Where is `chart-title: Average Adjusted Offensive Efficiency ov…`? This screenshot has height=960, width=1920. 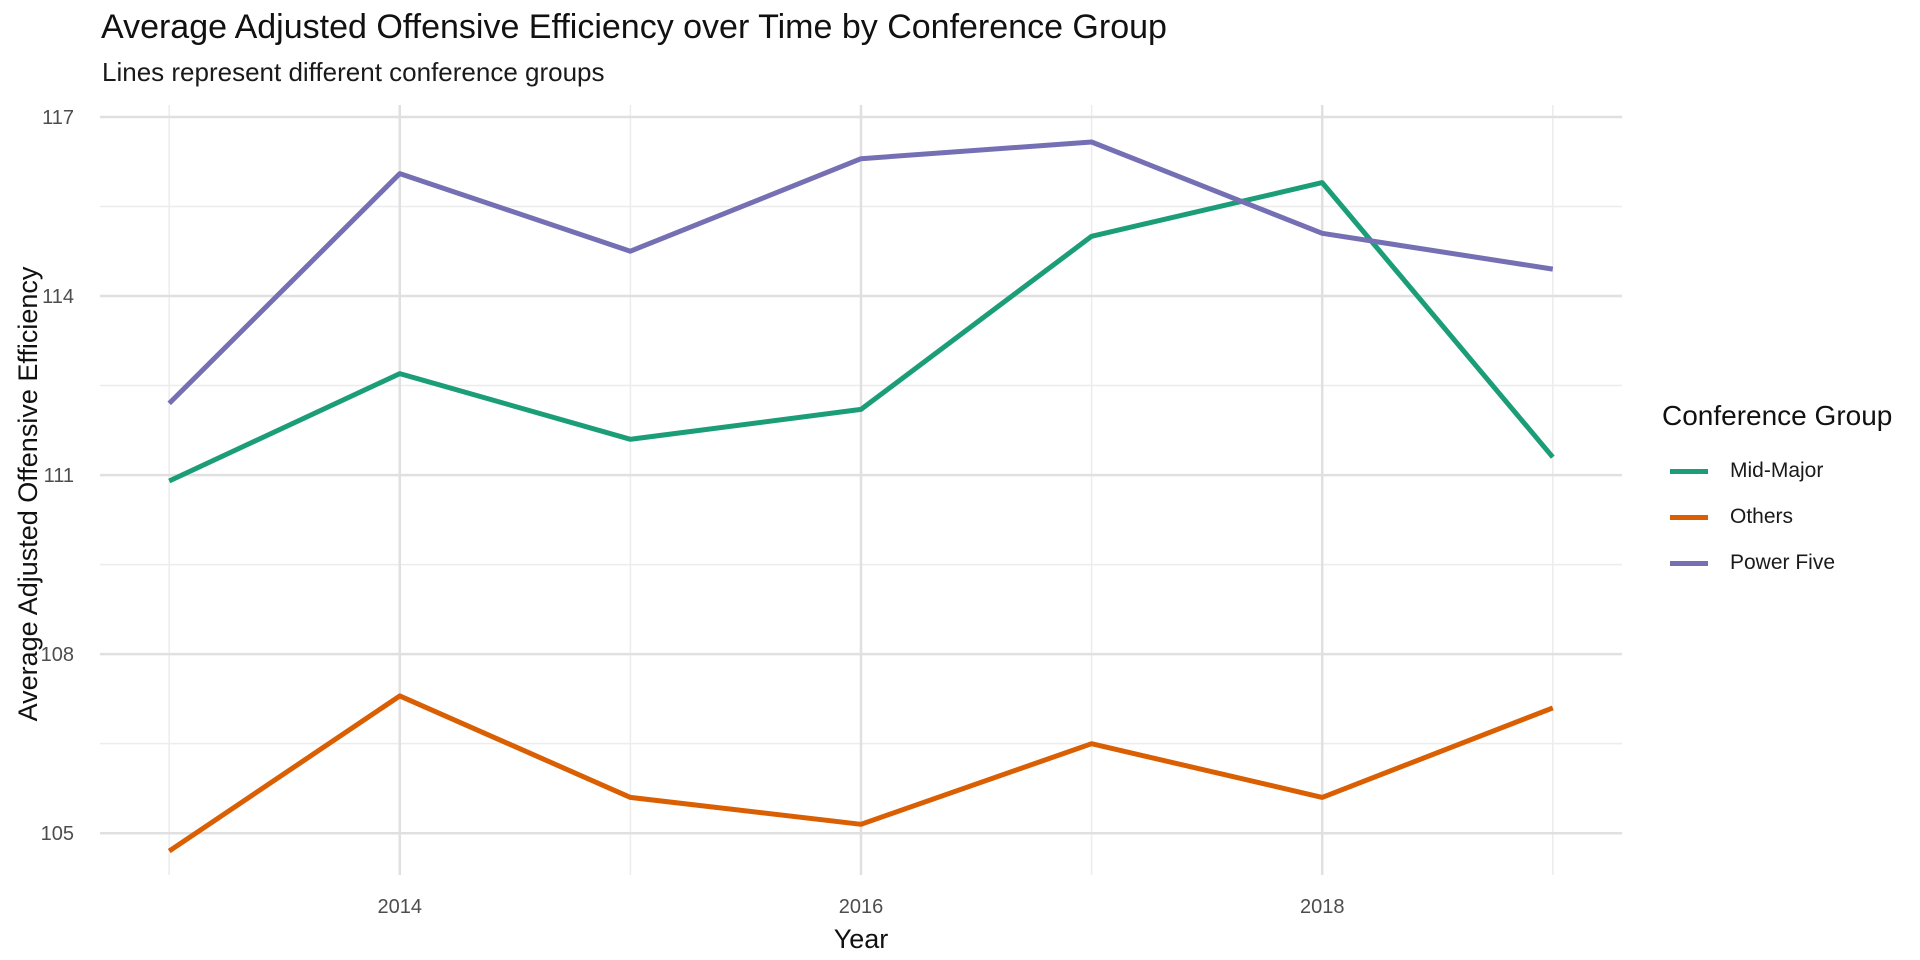 chart-title: Average Adjusted Offensive Efficiency ov… is located at coordinates (634, 27).